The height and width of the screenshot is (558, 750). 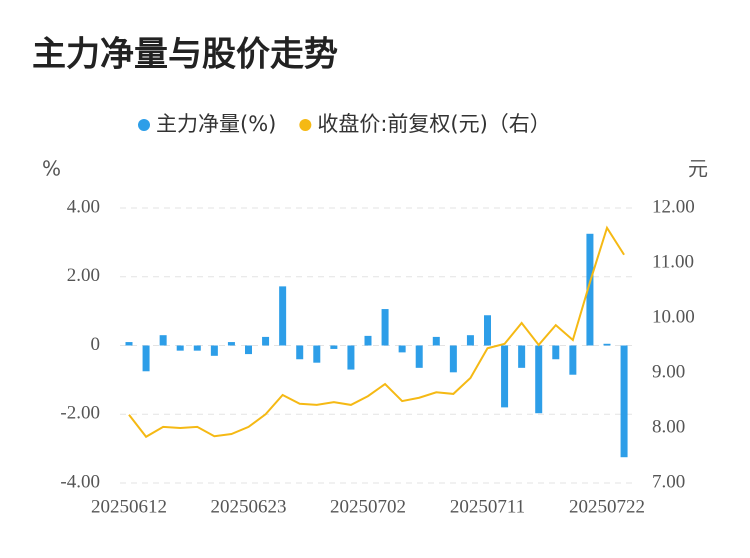 I want to click on y2-tick-label: 11.00, so click(x=673, y=261).